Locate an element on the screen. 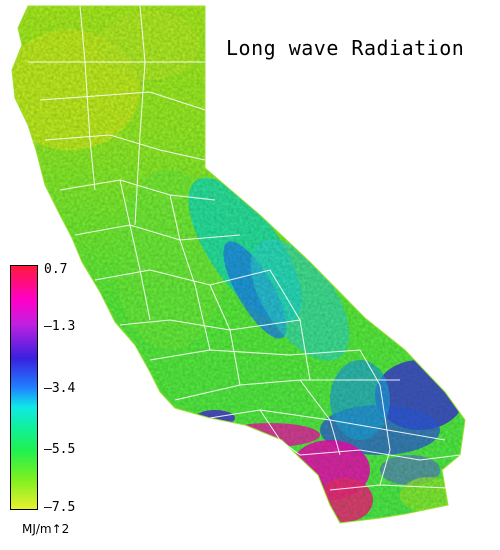  legend-tick-4: –5.5 is located at coordinates (60, 449).